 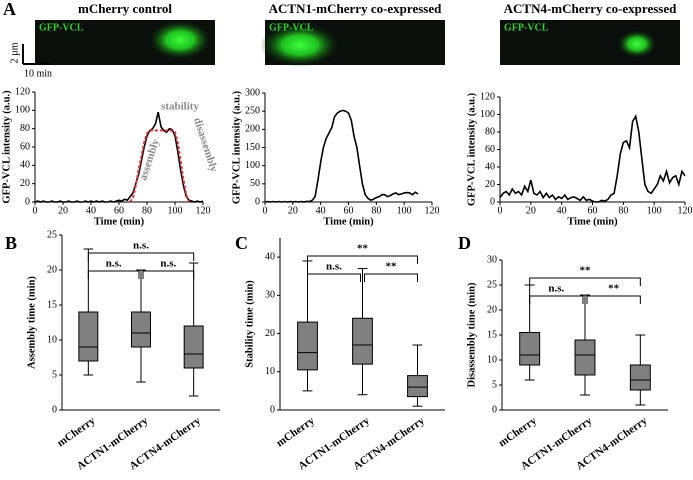 What do you see at coordinates (404, 210) in the screenshot?
I see `x-tick-label: 100` at bounding box center [404, 210].